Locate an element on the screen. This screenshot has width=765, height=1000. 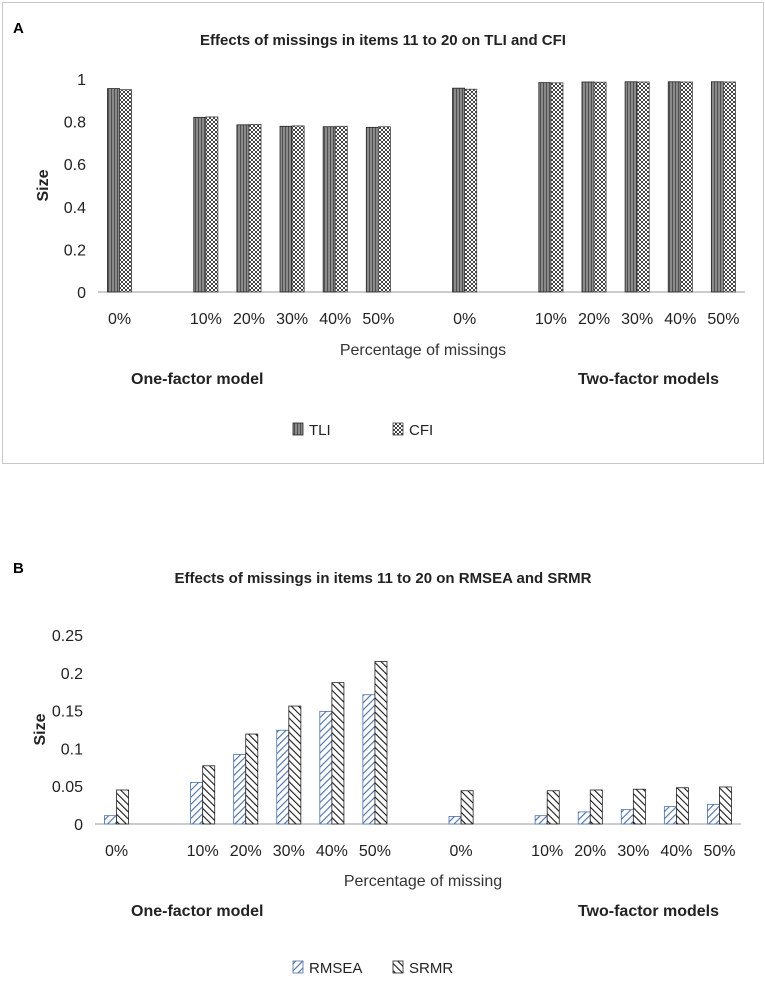
panel-label: B is located at coordinates (18, 568).